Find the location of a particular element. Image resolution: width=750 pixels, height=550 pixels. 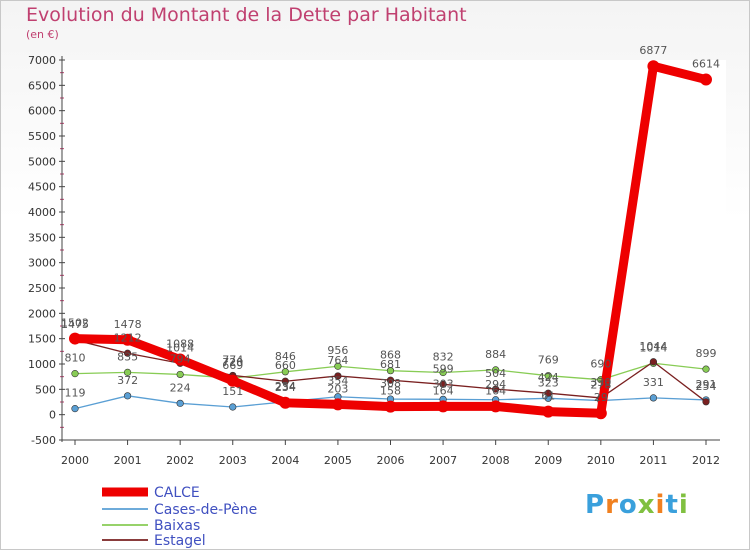

x-tick-label: 2004 is located at coordinates (285, 460).